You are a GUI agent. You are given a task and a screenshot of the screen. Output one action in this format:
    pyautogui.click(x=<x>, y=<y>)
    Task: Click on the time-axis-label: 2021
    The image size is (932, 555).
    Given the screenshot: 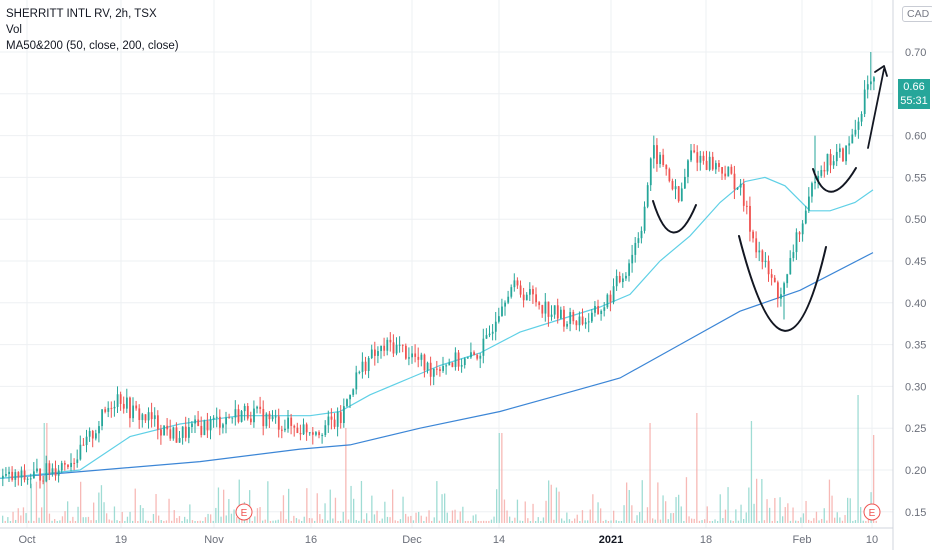 What is the action you would take?
    pyautogui.click(x=611, y=540)
    